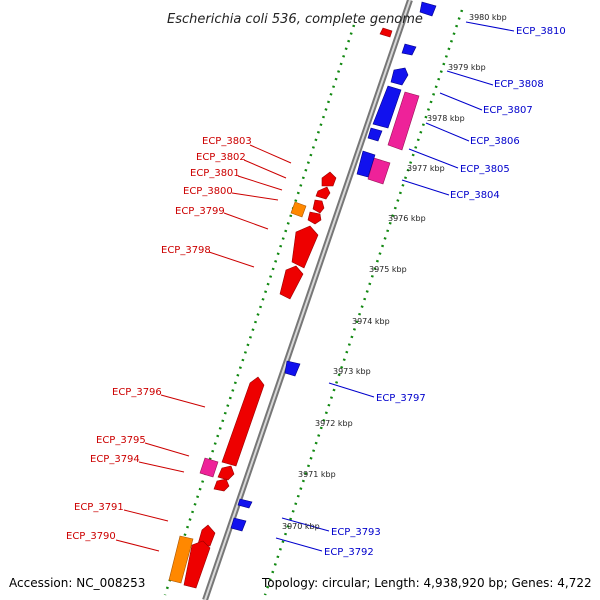  Describe the element at coordinates (91, 536) in the screenshot. I see `gene-label-ecp3790: ECP_3790` at that location.